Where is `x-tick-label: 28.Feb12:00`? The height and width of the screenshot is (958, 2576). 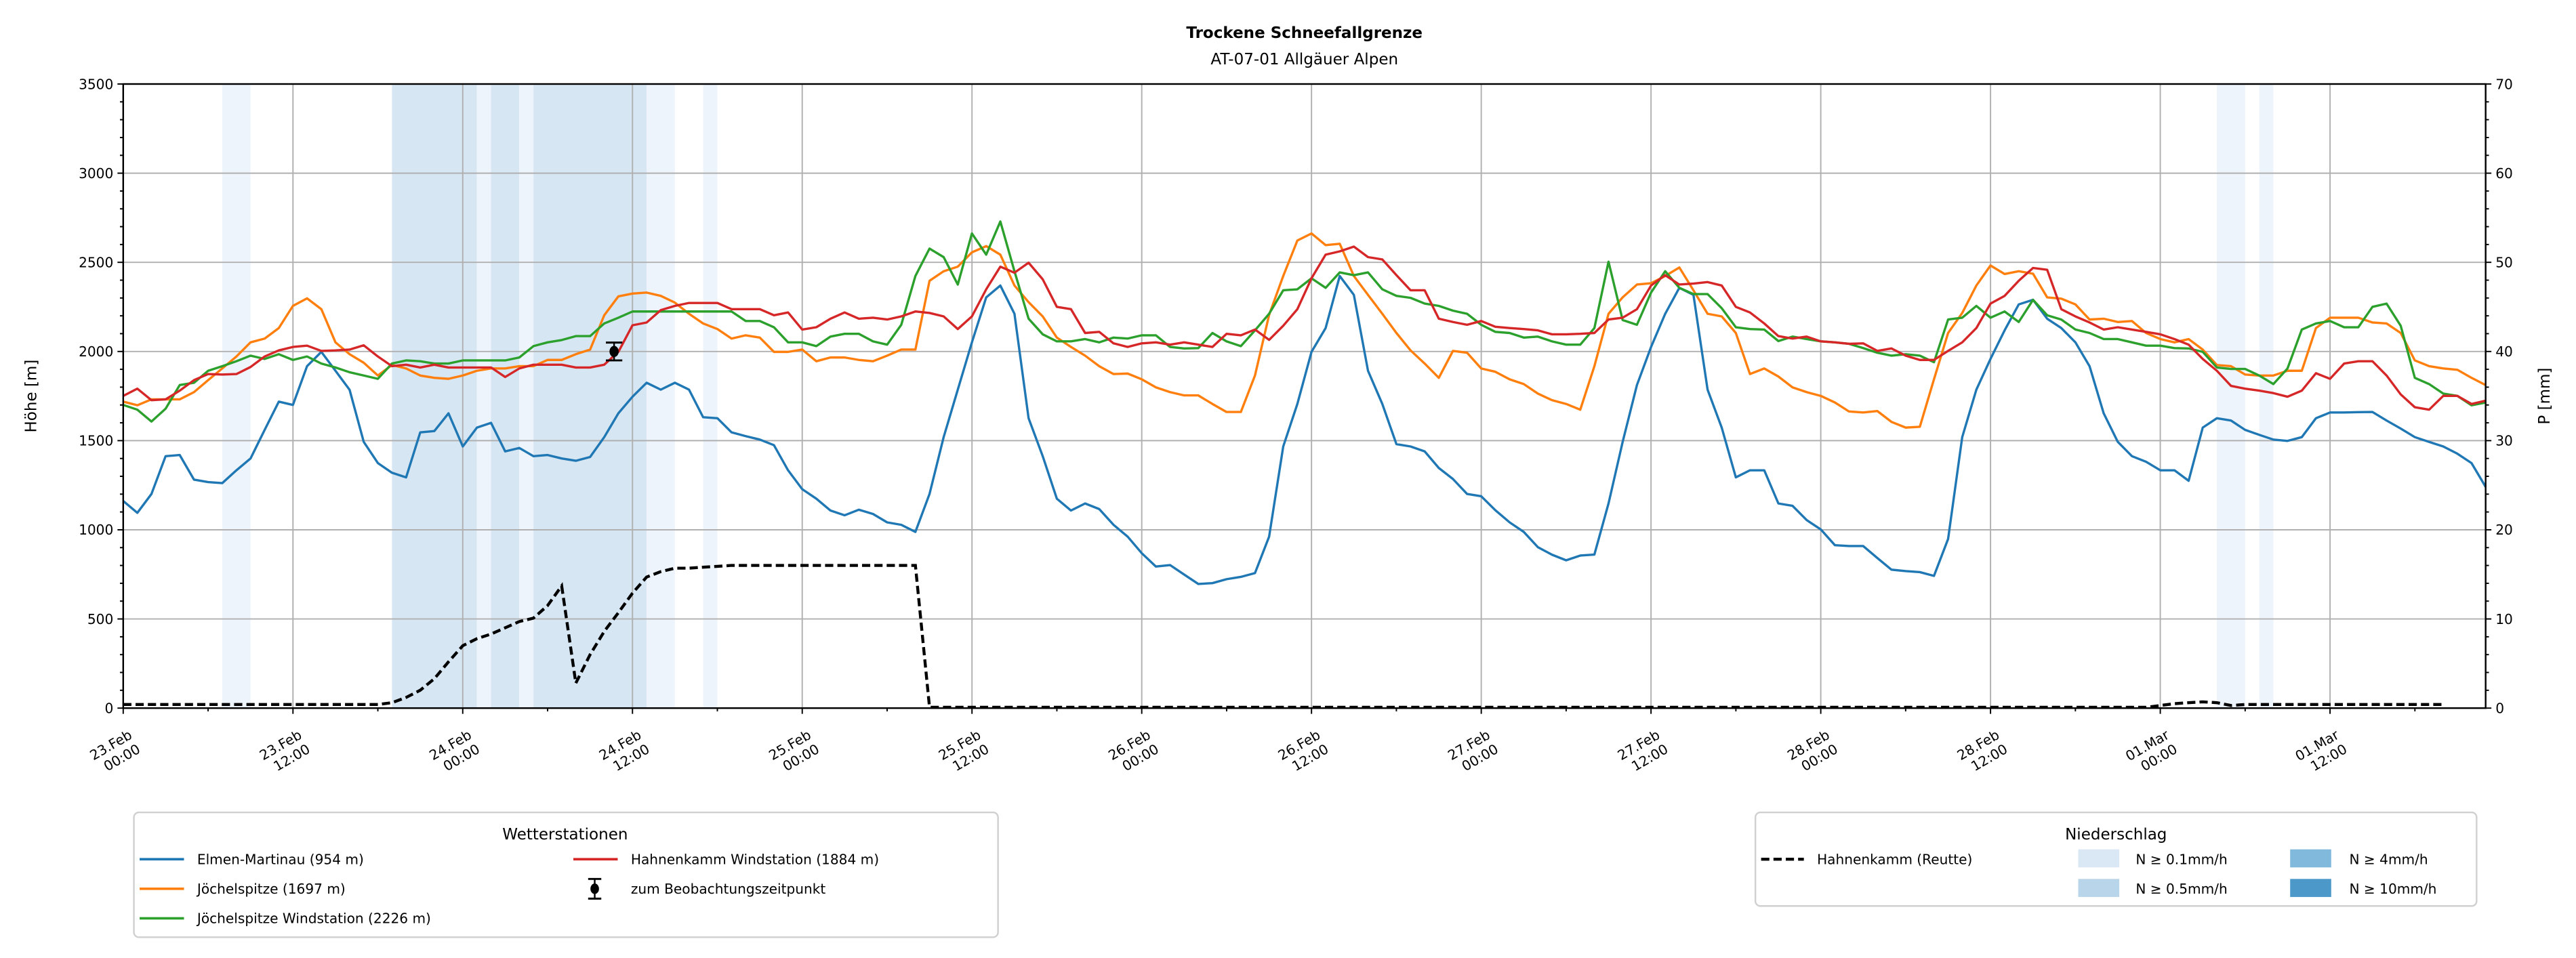
x-tick-label: 28.Feb12:00 is located at coordinates (1983, 752).